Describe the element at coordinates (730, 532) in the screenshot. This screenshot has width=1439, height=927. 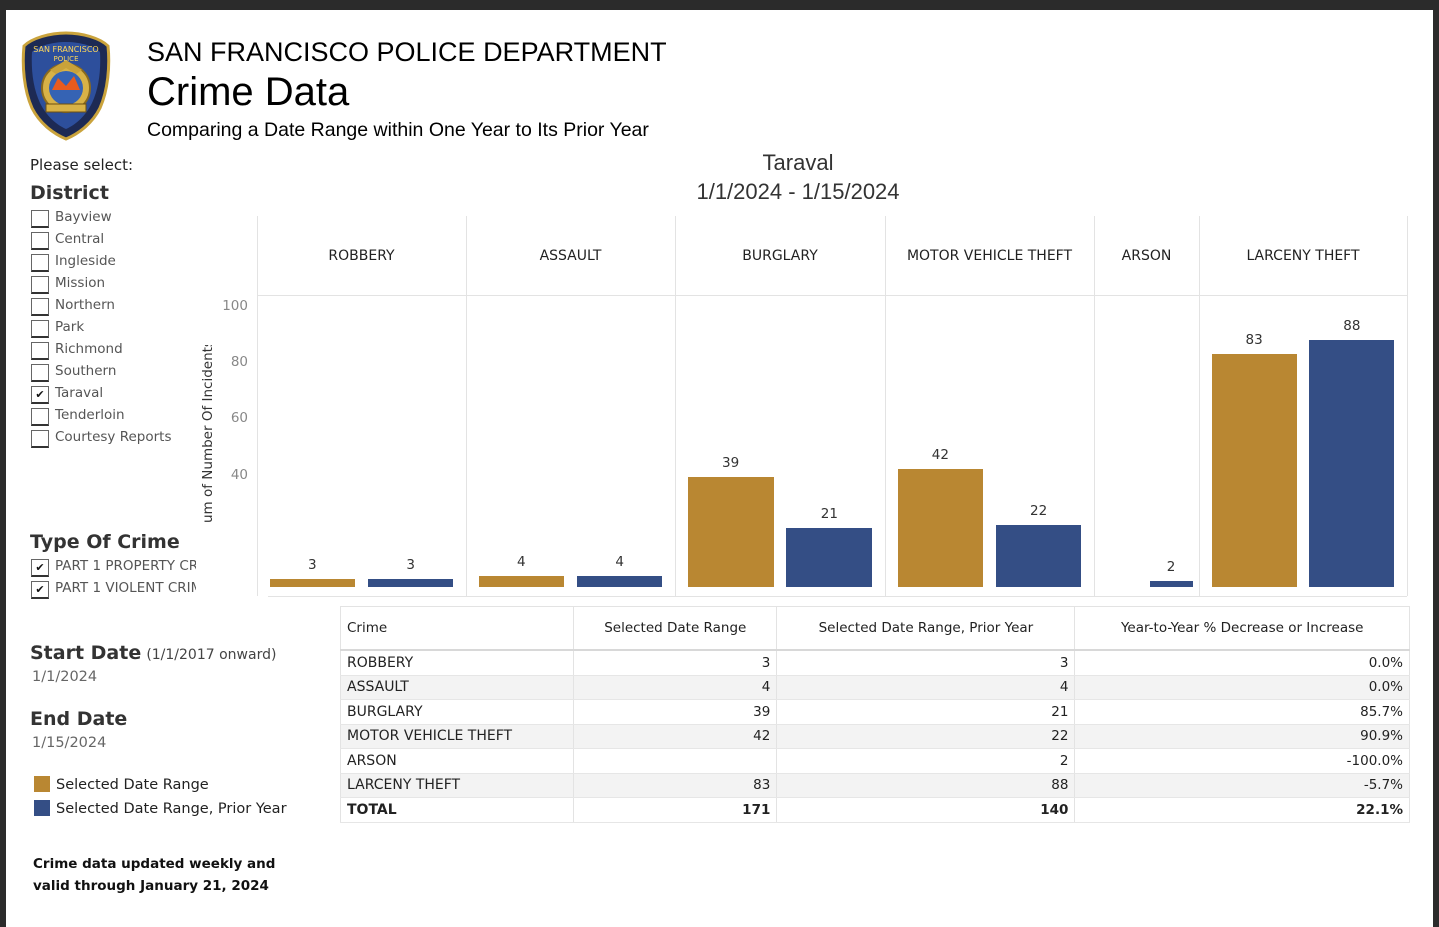
I see `bar-selected-burglary` at that location.